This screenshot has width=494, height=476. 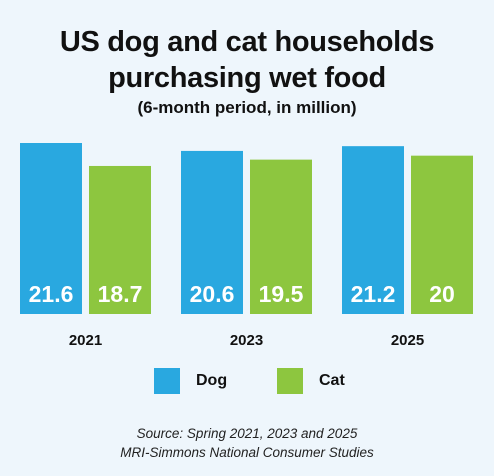 I want to click on bar-dog-2023, so click(x=212, y=232).